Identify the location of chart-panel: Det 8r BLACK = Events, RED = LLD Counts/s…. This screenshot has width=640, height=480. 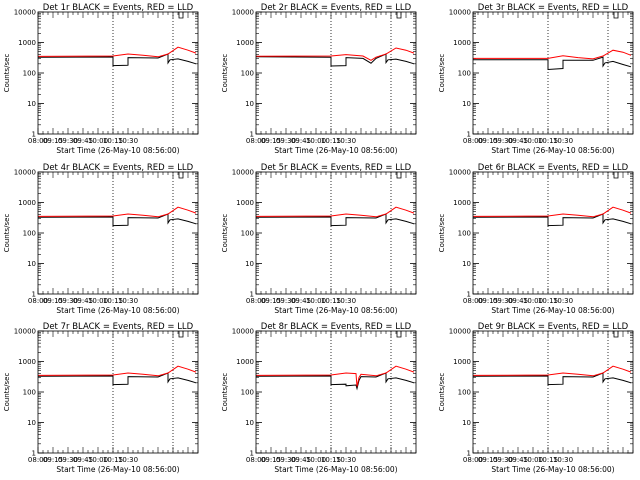
(319, 398).